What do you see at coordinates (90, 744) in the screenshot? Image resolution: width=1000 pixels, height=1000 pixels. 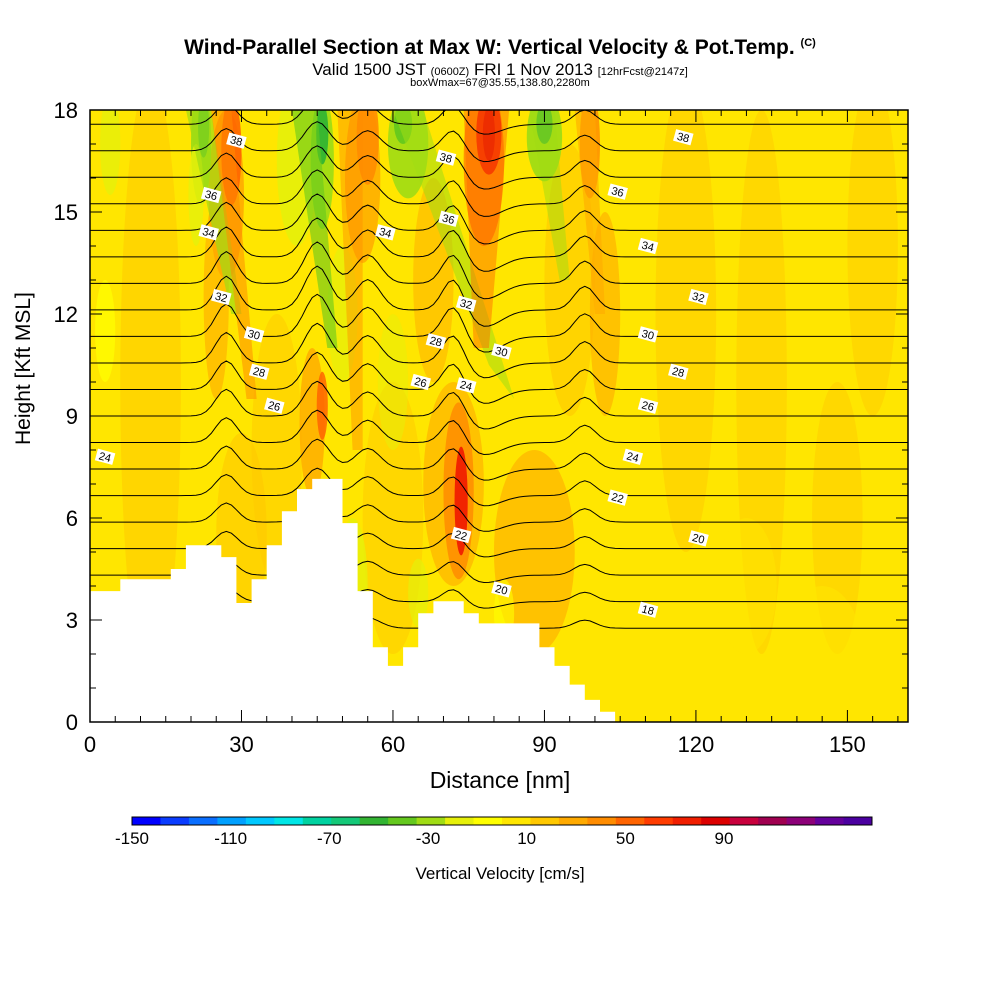 I see `x-tick-label: 0` at bounding box center [90, 744].